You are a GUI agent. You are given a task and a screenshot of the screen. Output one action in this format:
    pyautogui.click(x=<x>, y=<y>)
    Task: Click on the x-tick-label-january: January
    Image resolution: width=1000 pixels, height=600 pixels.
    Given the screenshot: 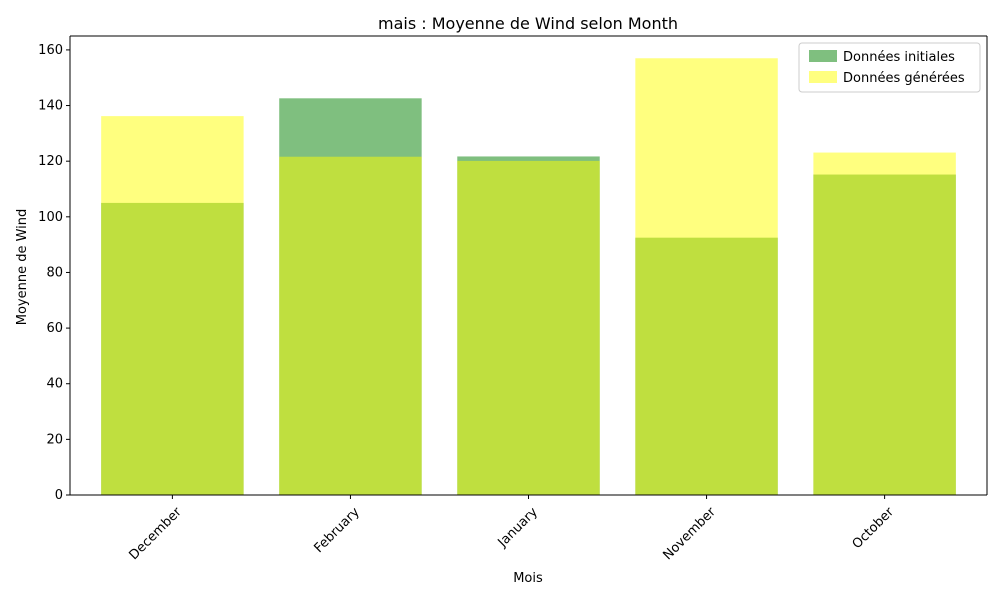 What is the action you would take?
    pyautogui.click(x=518, y=528)
    